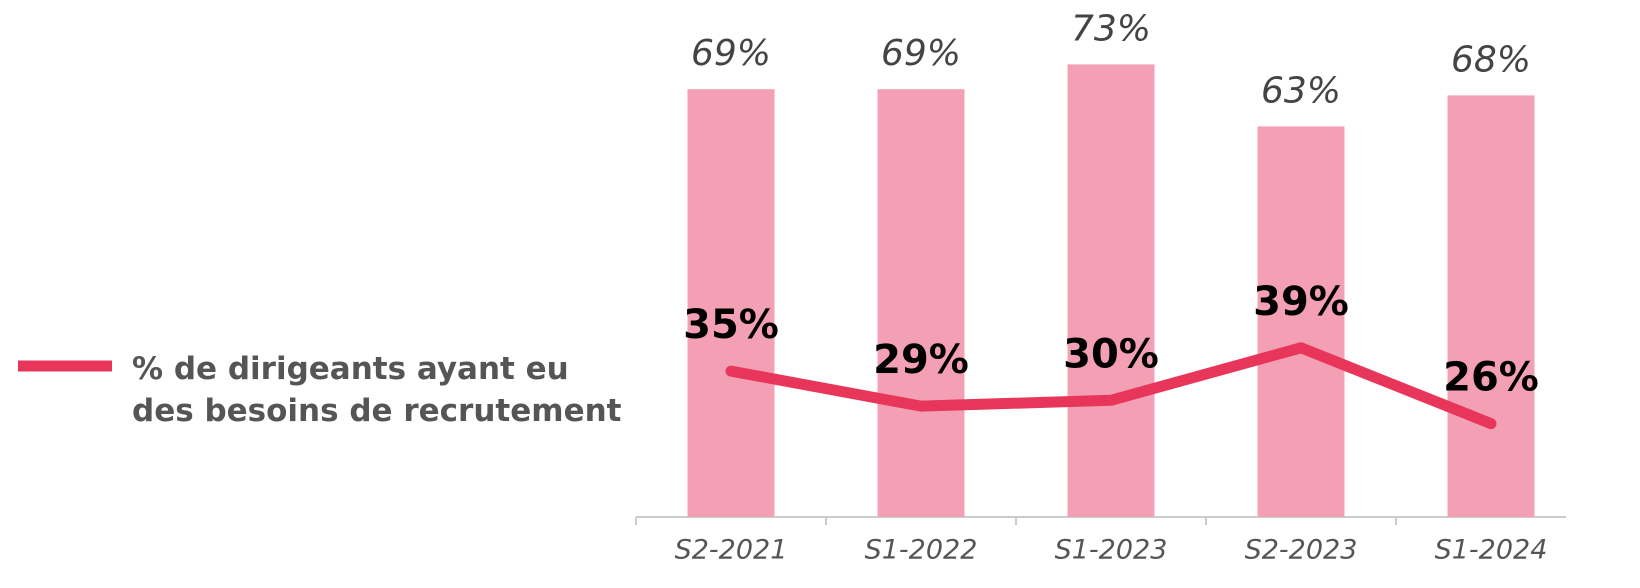  What do you see at coordinates (1111, 28) in the screenshot?
I see `bar-value-label: 73%` at bounding box center [1111, 28].